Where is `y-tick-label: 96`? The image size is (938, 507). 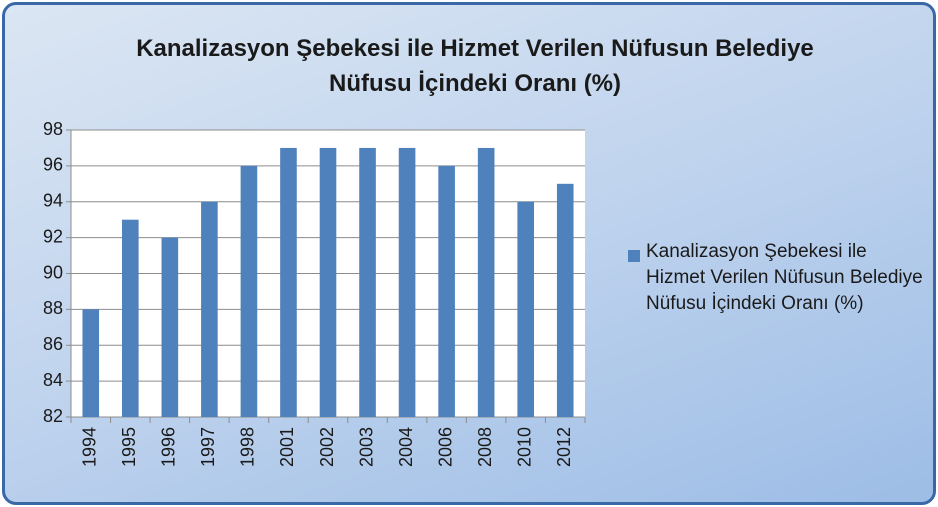 y-tick-label: 96 is located at coordinates (53, 165).